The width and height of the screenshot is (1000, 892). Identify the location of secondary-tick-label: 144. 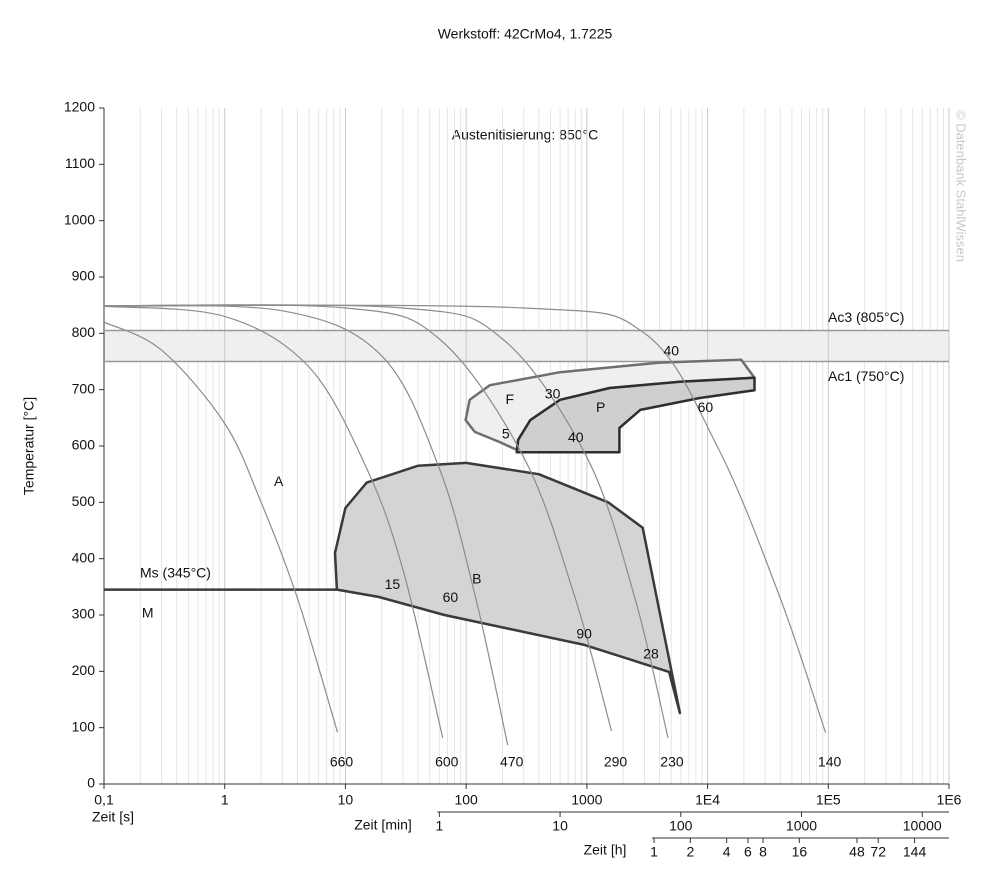
(915, 852).